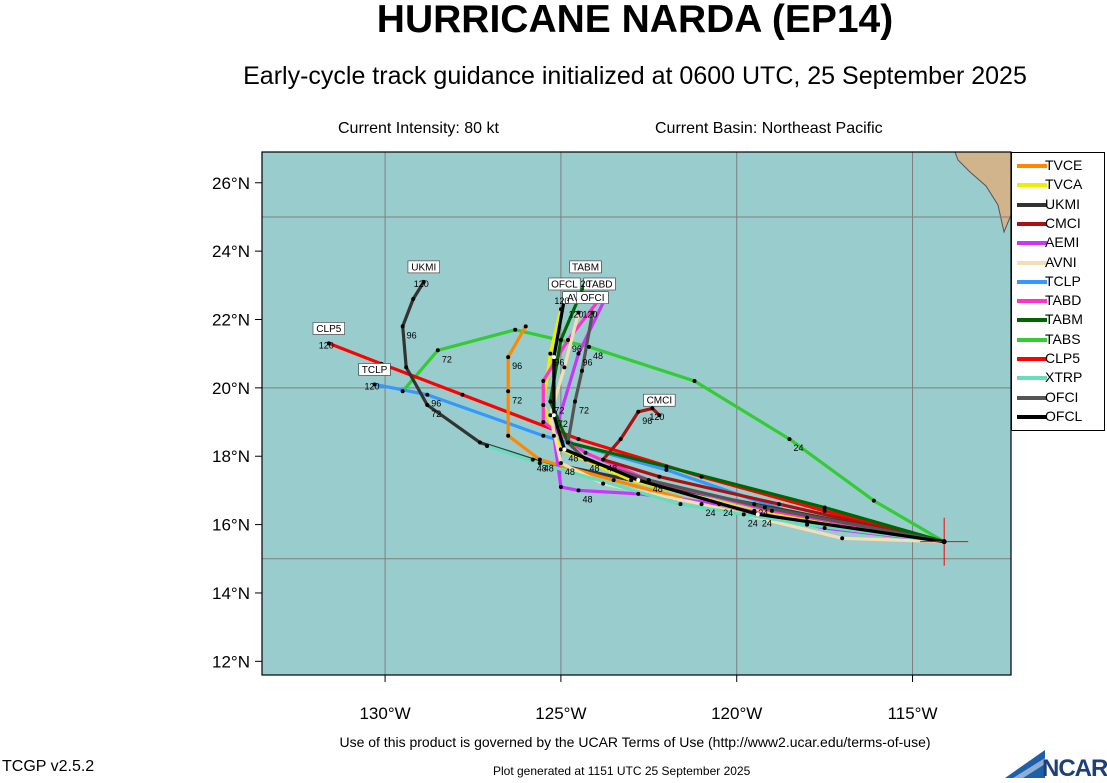 The image size is (1107, 783). What do you see at coordinates (773, 475) in the screenshot?
I see `track-cmci` at bounding box center [773, 475].